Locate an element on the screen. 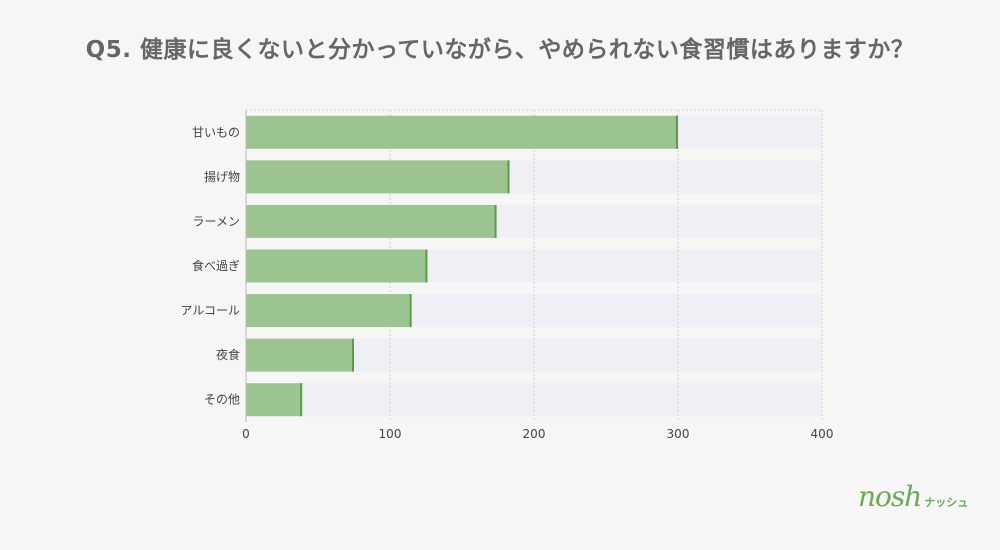 This screenshot has height=550, width=1000. x-tick-label: 100 is located at coordinates (390, 434).